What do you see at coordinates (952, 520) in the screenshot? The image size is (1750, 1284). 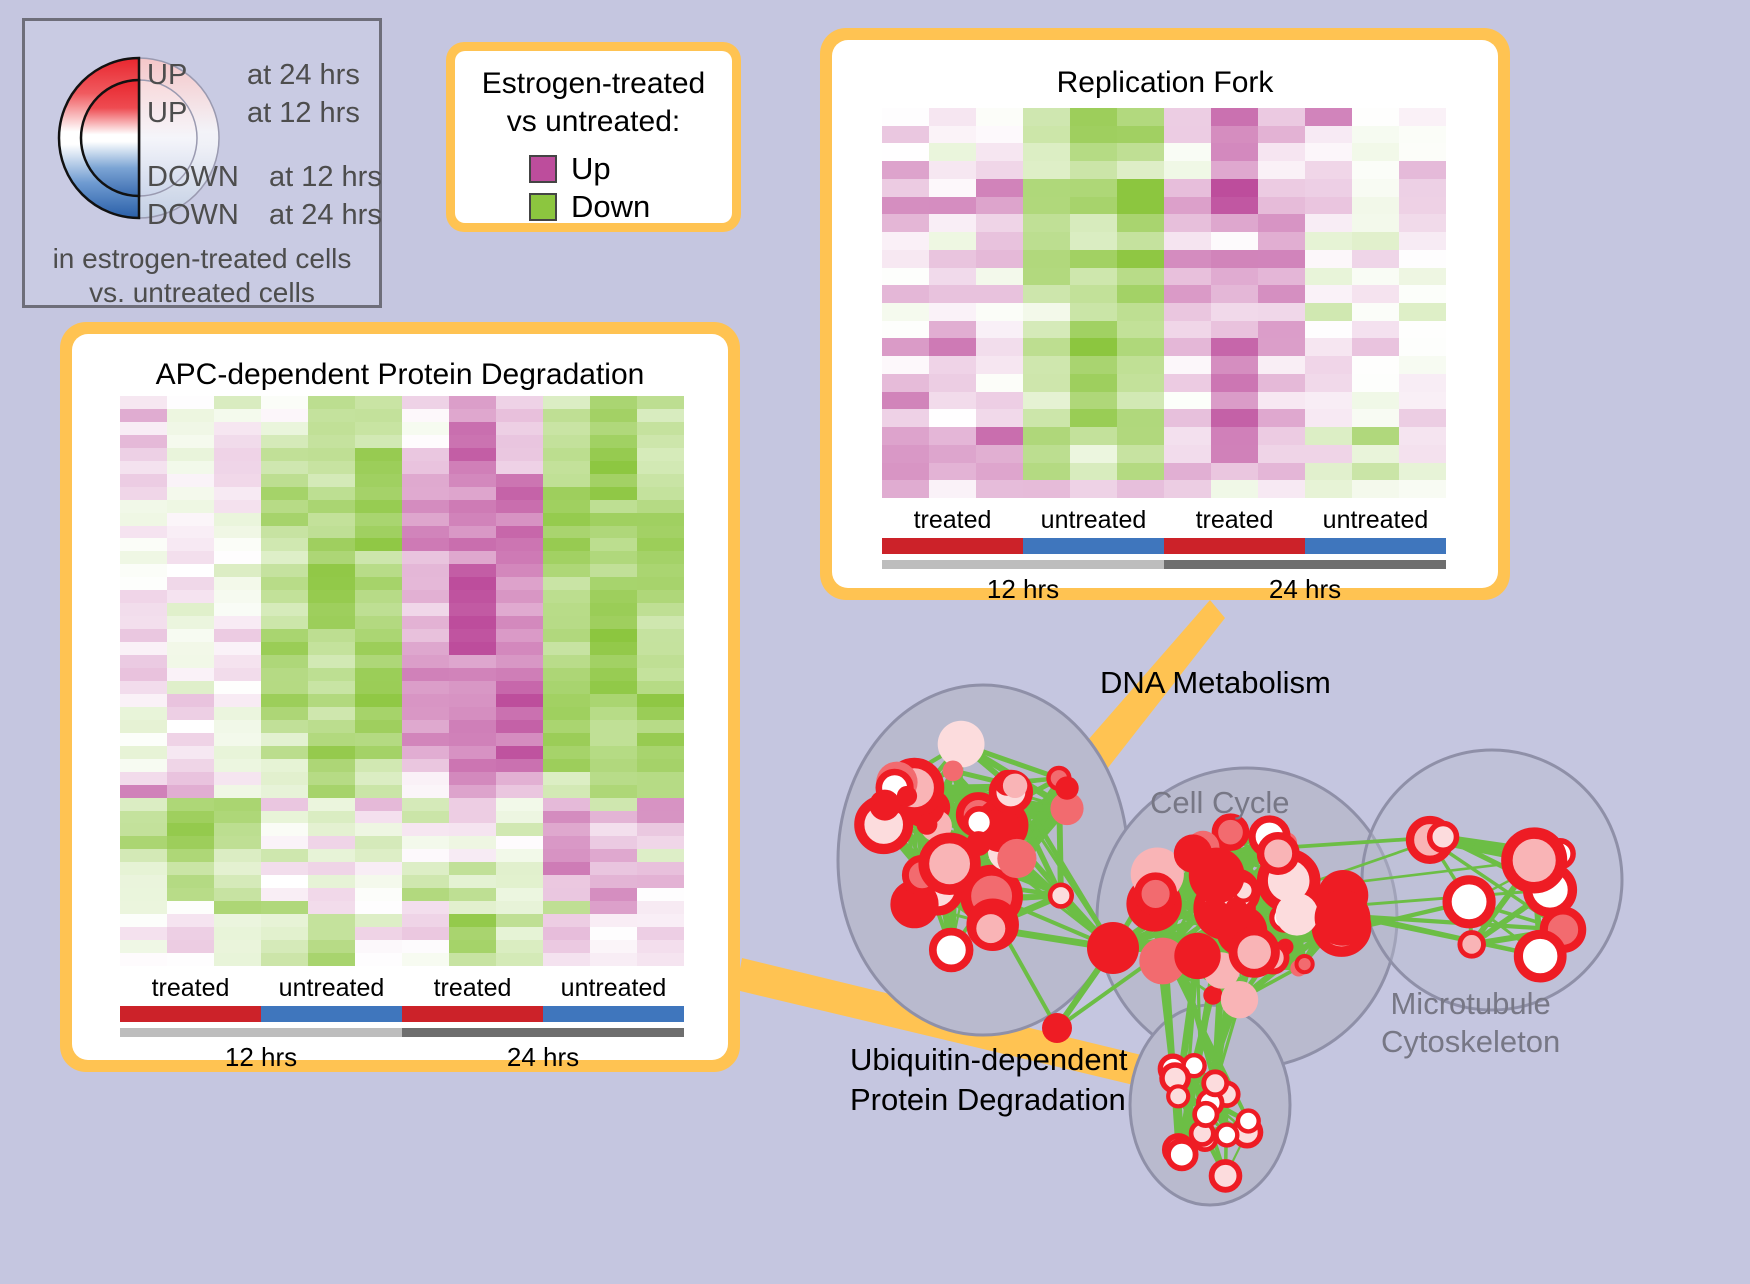 I see `group-label-0: treated` at bounding box center [952, 520].